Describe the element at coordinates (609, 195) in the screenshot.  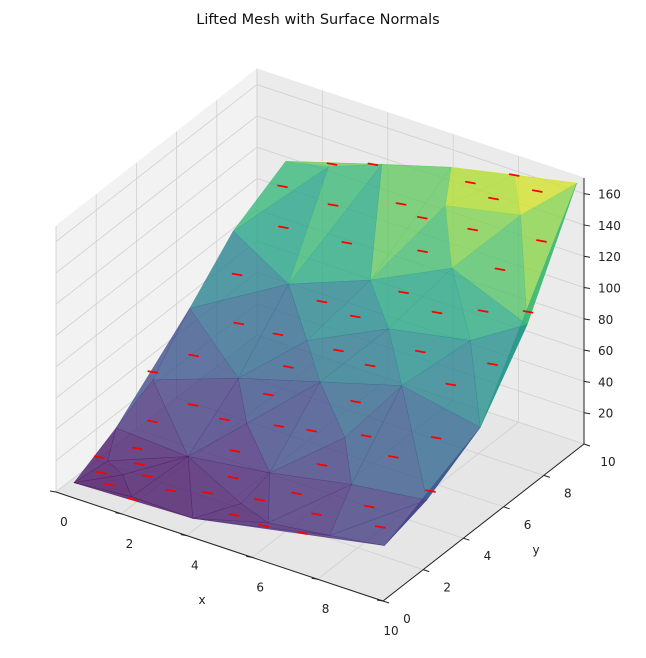
I see `z-tick-label: 160` at that location.